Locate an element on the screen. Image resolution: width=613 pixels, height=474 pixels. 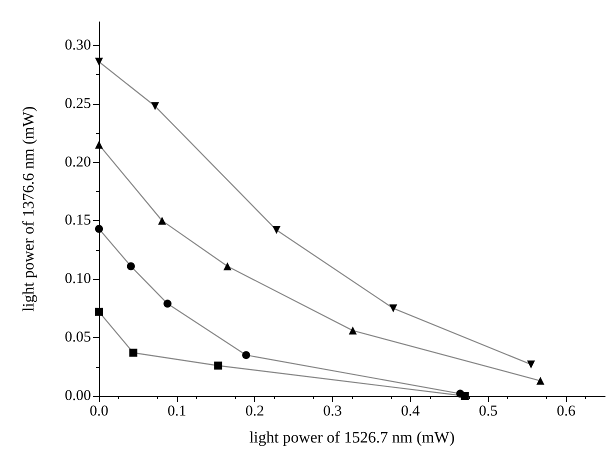
x-axis-title: light power of 1526.7 nm (mW) is located at coordinates (352, 438).